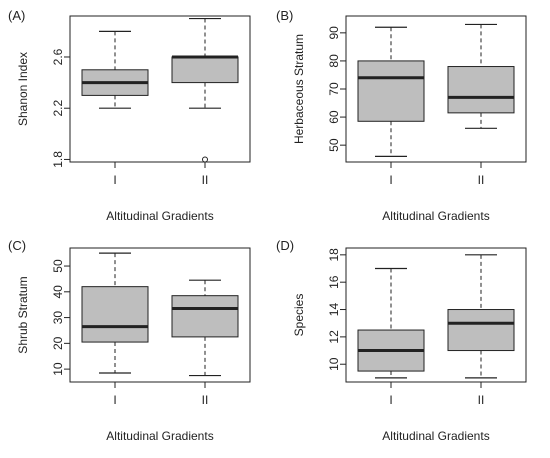 The height and width of the screenshot is (458, 550). What do you see at coordinates (334, 61) in the screenshot?
I see `y-tick-label: 80` at bounding box center [334, 61].